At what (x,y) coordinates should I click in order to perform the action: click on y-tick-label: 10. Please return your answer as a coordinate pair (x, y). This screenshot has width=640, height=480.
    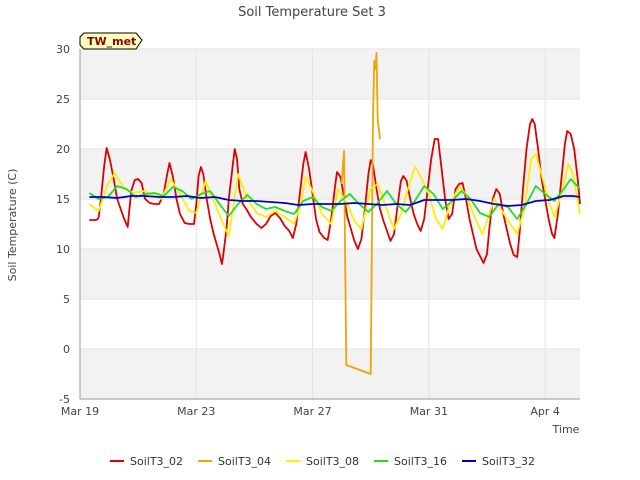
    Looking at the image, I should click on (63, 249).